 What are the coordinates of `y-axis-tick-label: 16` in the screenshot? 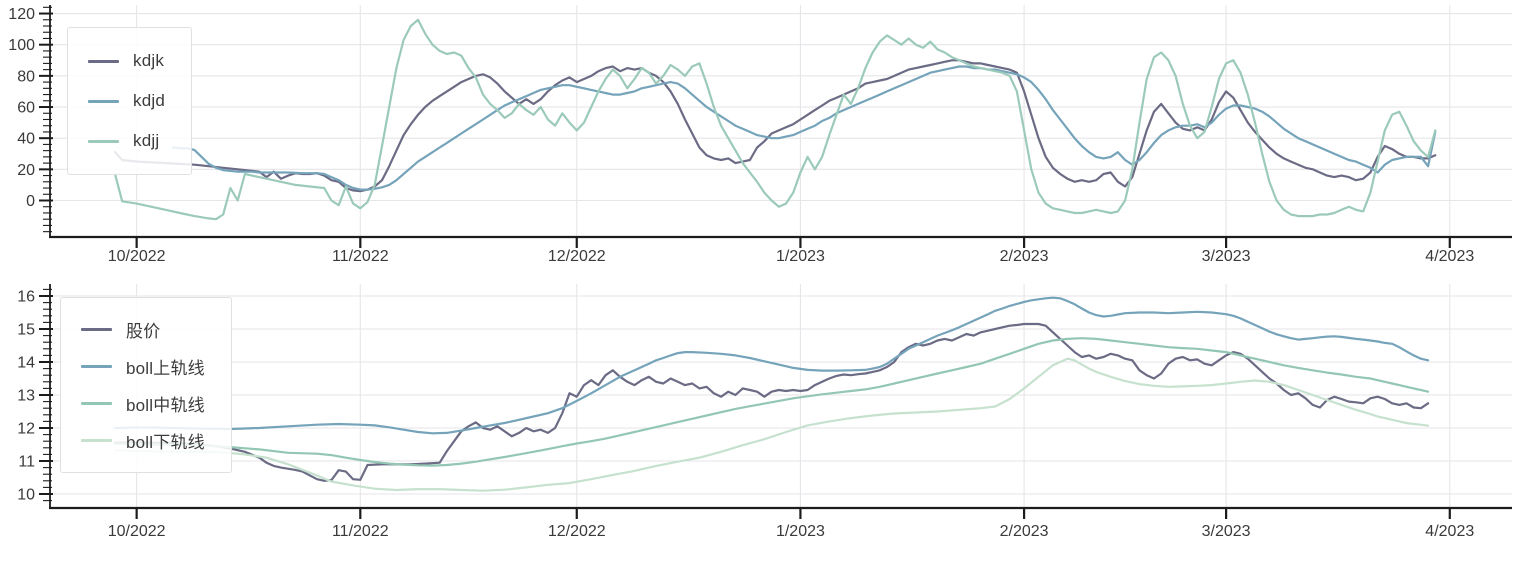 It's located at (26, 297).